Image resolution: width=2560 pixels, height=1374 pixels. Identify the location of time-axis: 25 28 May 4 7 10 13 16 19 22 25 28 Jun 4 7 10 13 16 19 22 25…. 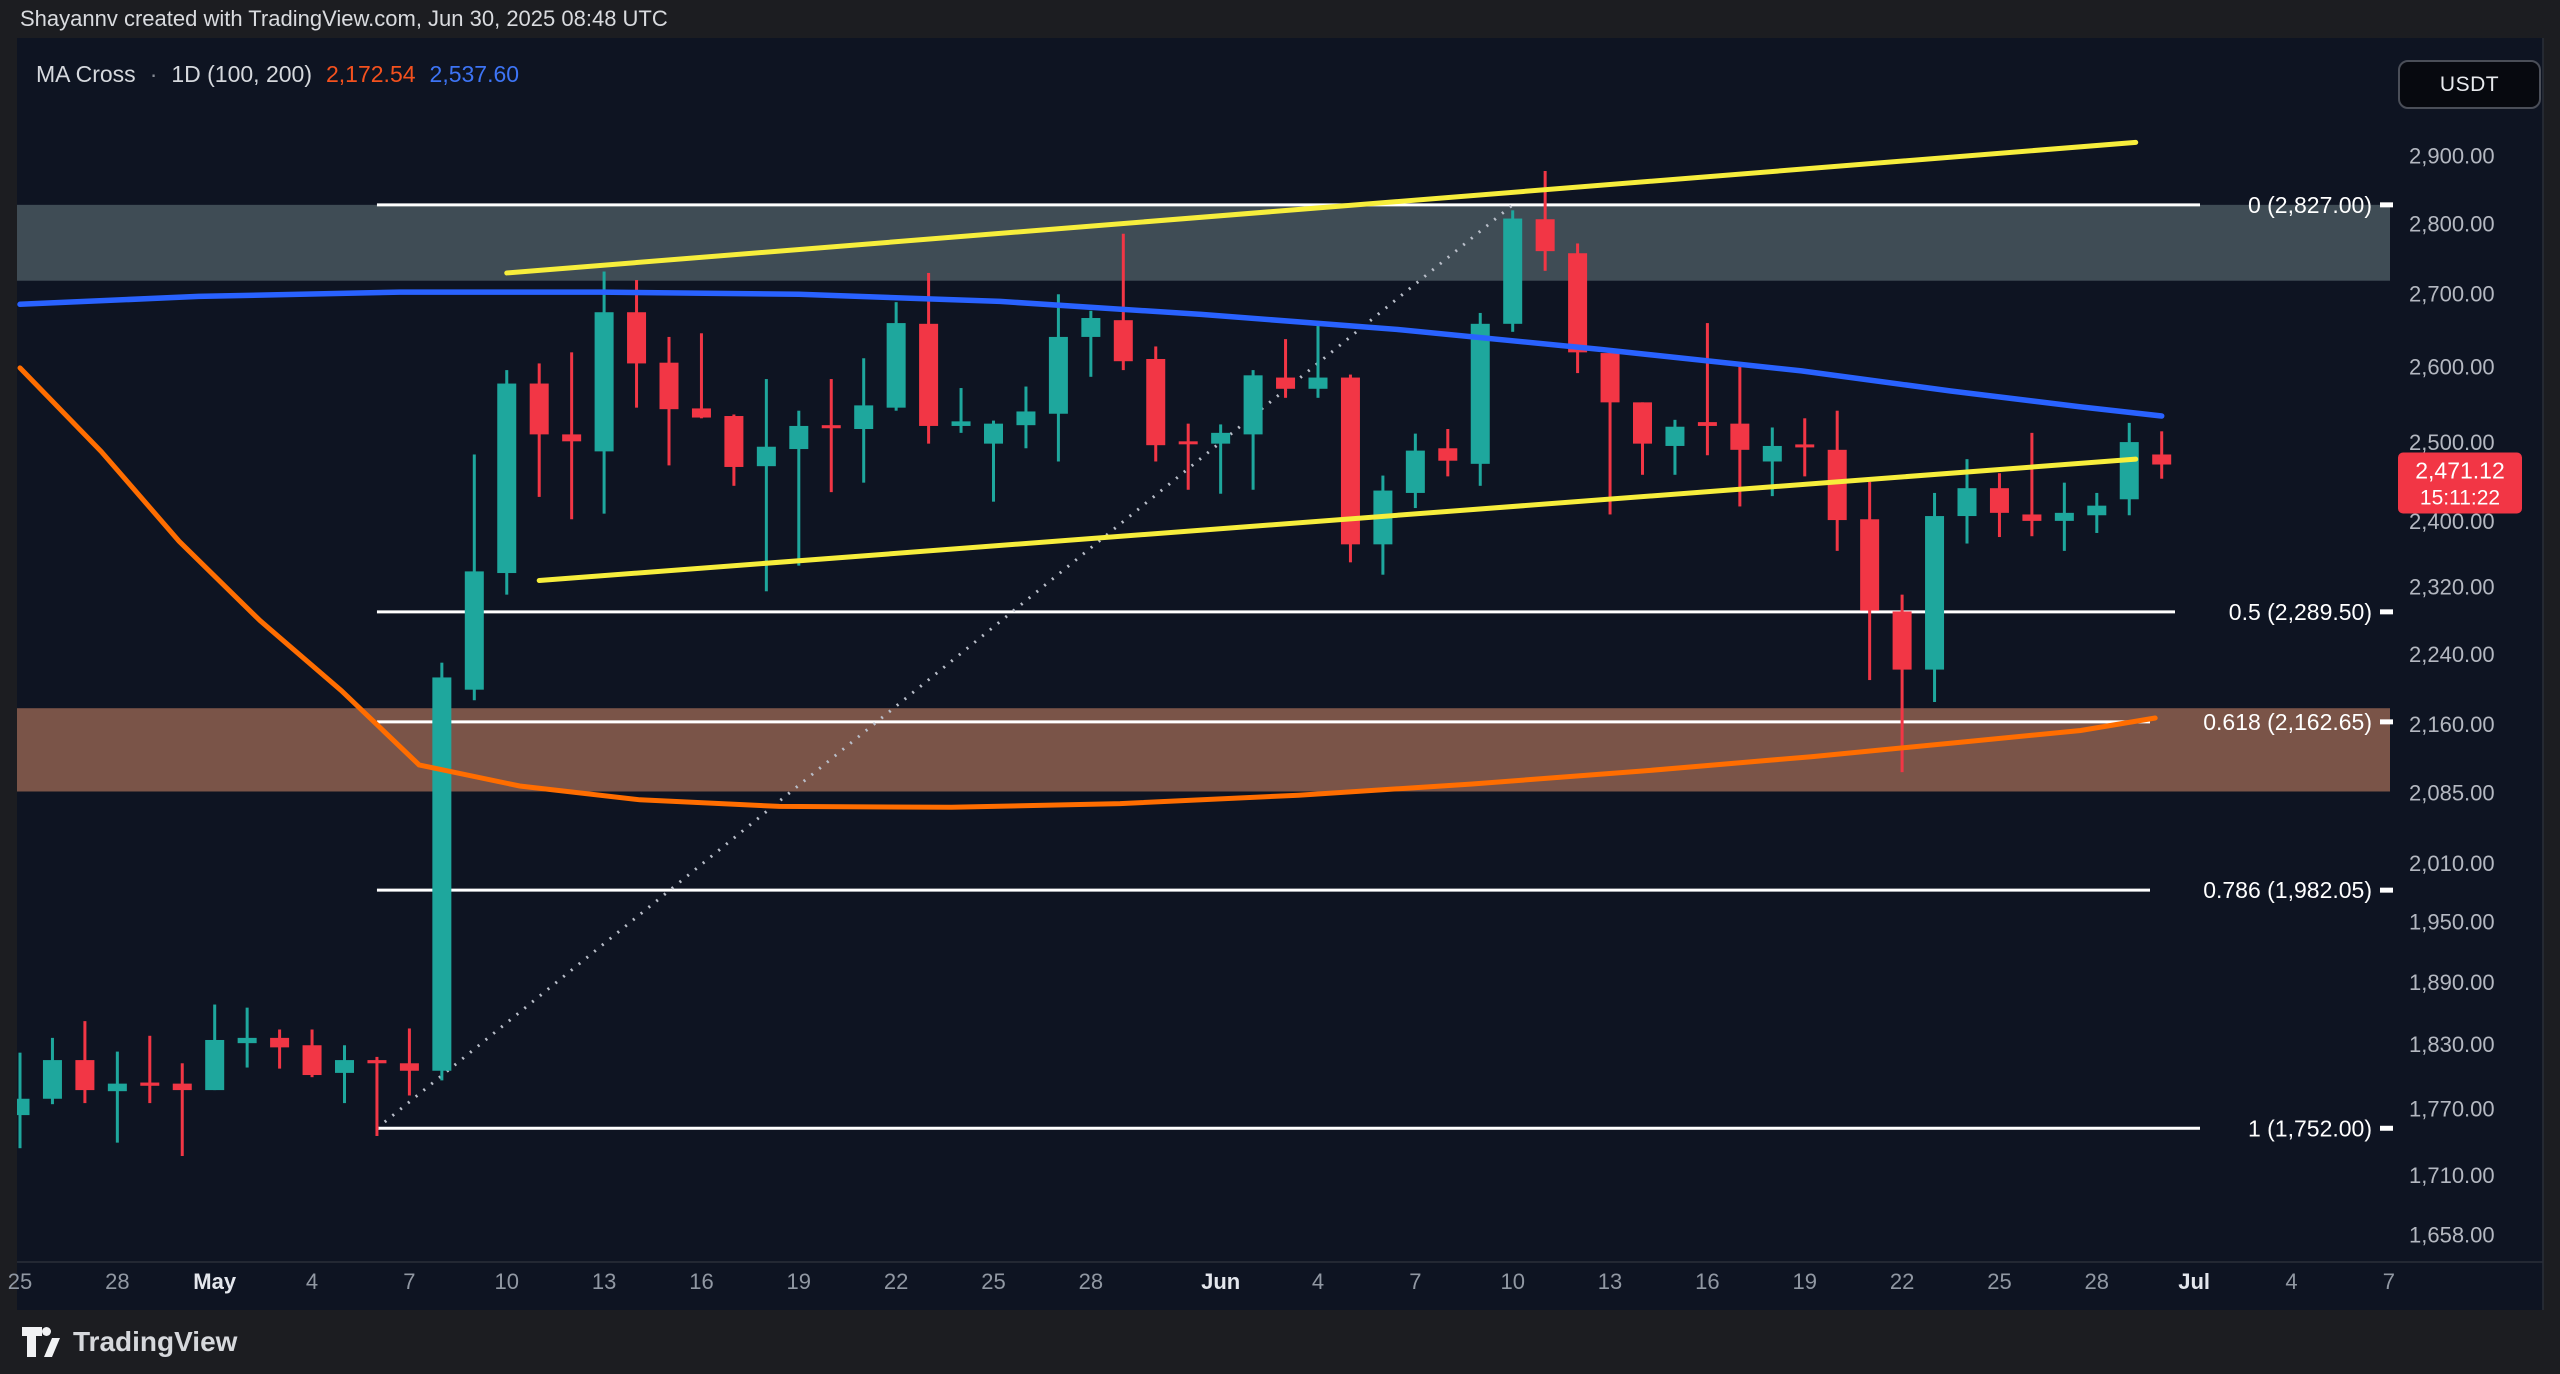
(1201, 1281).